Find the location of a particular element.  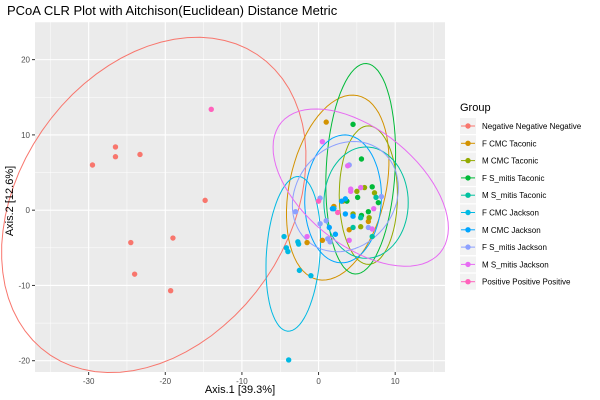

ellipse-f-s-mitis-taconic is located at coordinates (361, 168).